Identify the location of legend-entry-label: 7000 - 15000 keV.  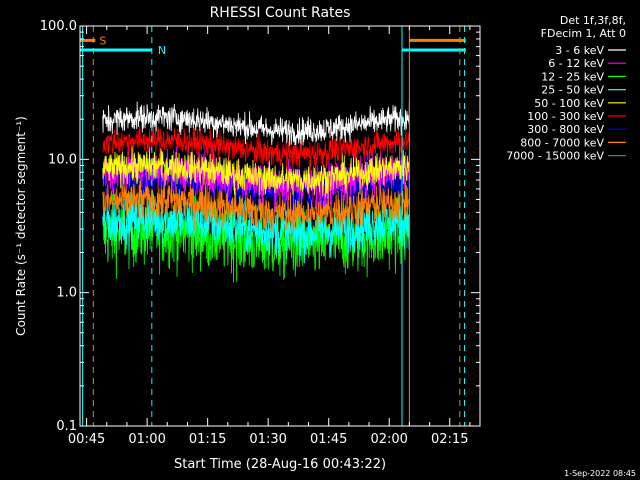
(555, 156).